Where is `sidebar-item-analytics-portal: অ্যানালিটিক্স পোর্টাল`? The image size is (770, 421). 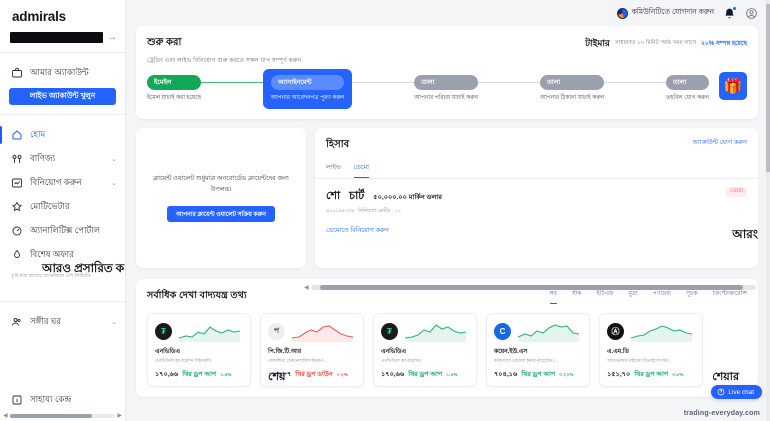 sidebar-item-analytics-portal: অ্যানালিটিক্স পোর্টাল is located at coordinates (62, 231).